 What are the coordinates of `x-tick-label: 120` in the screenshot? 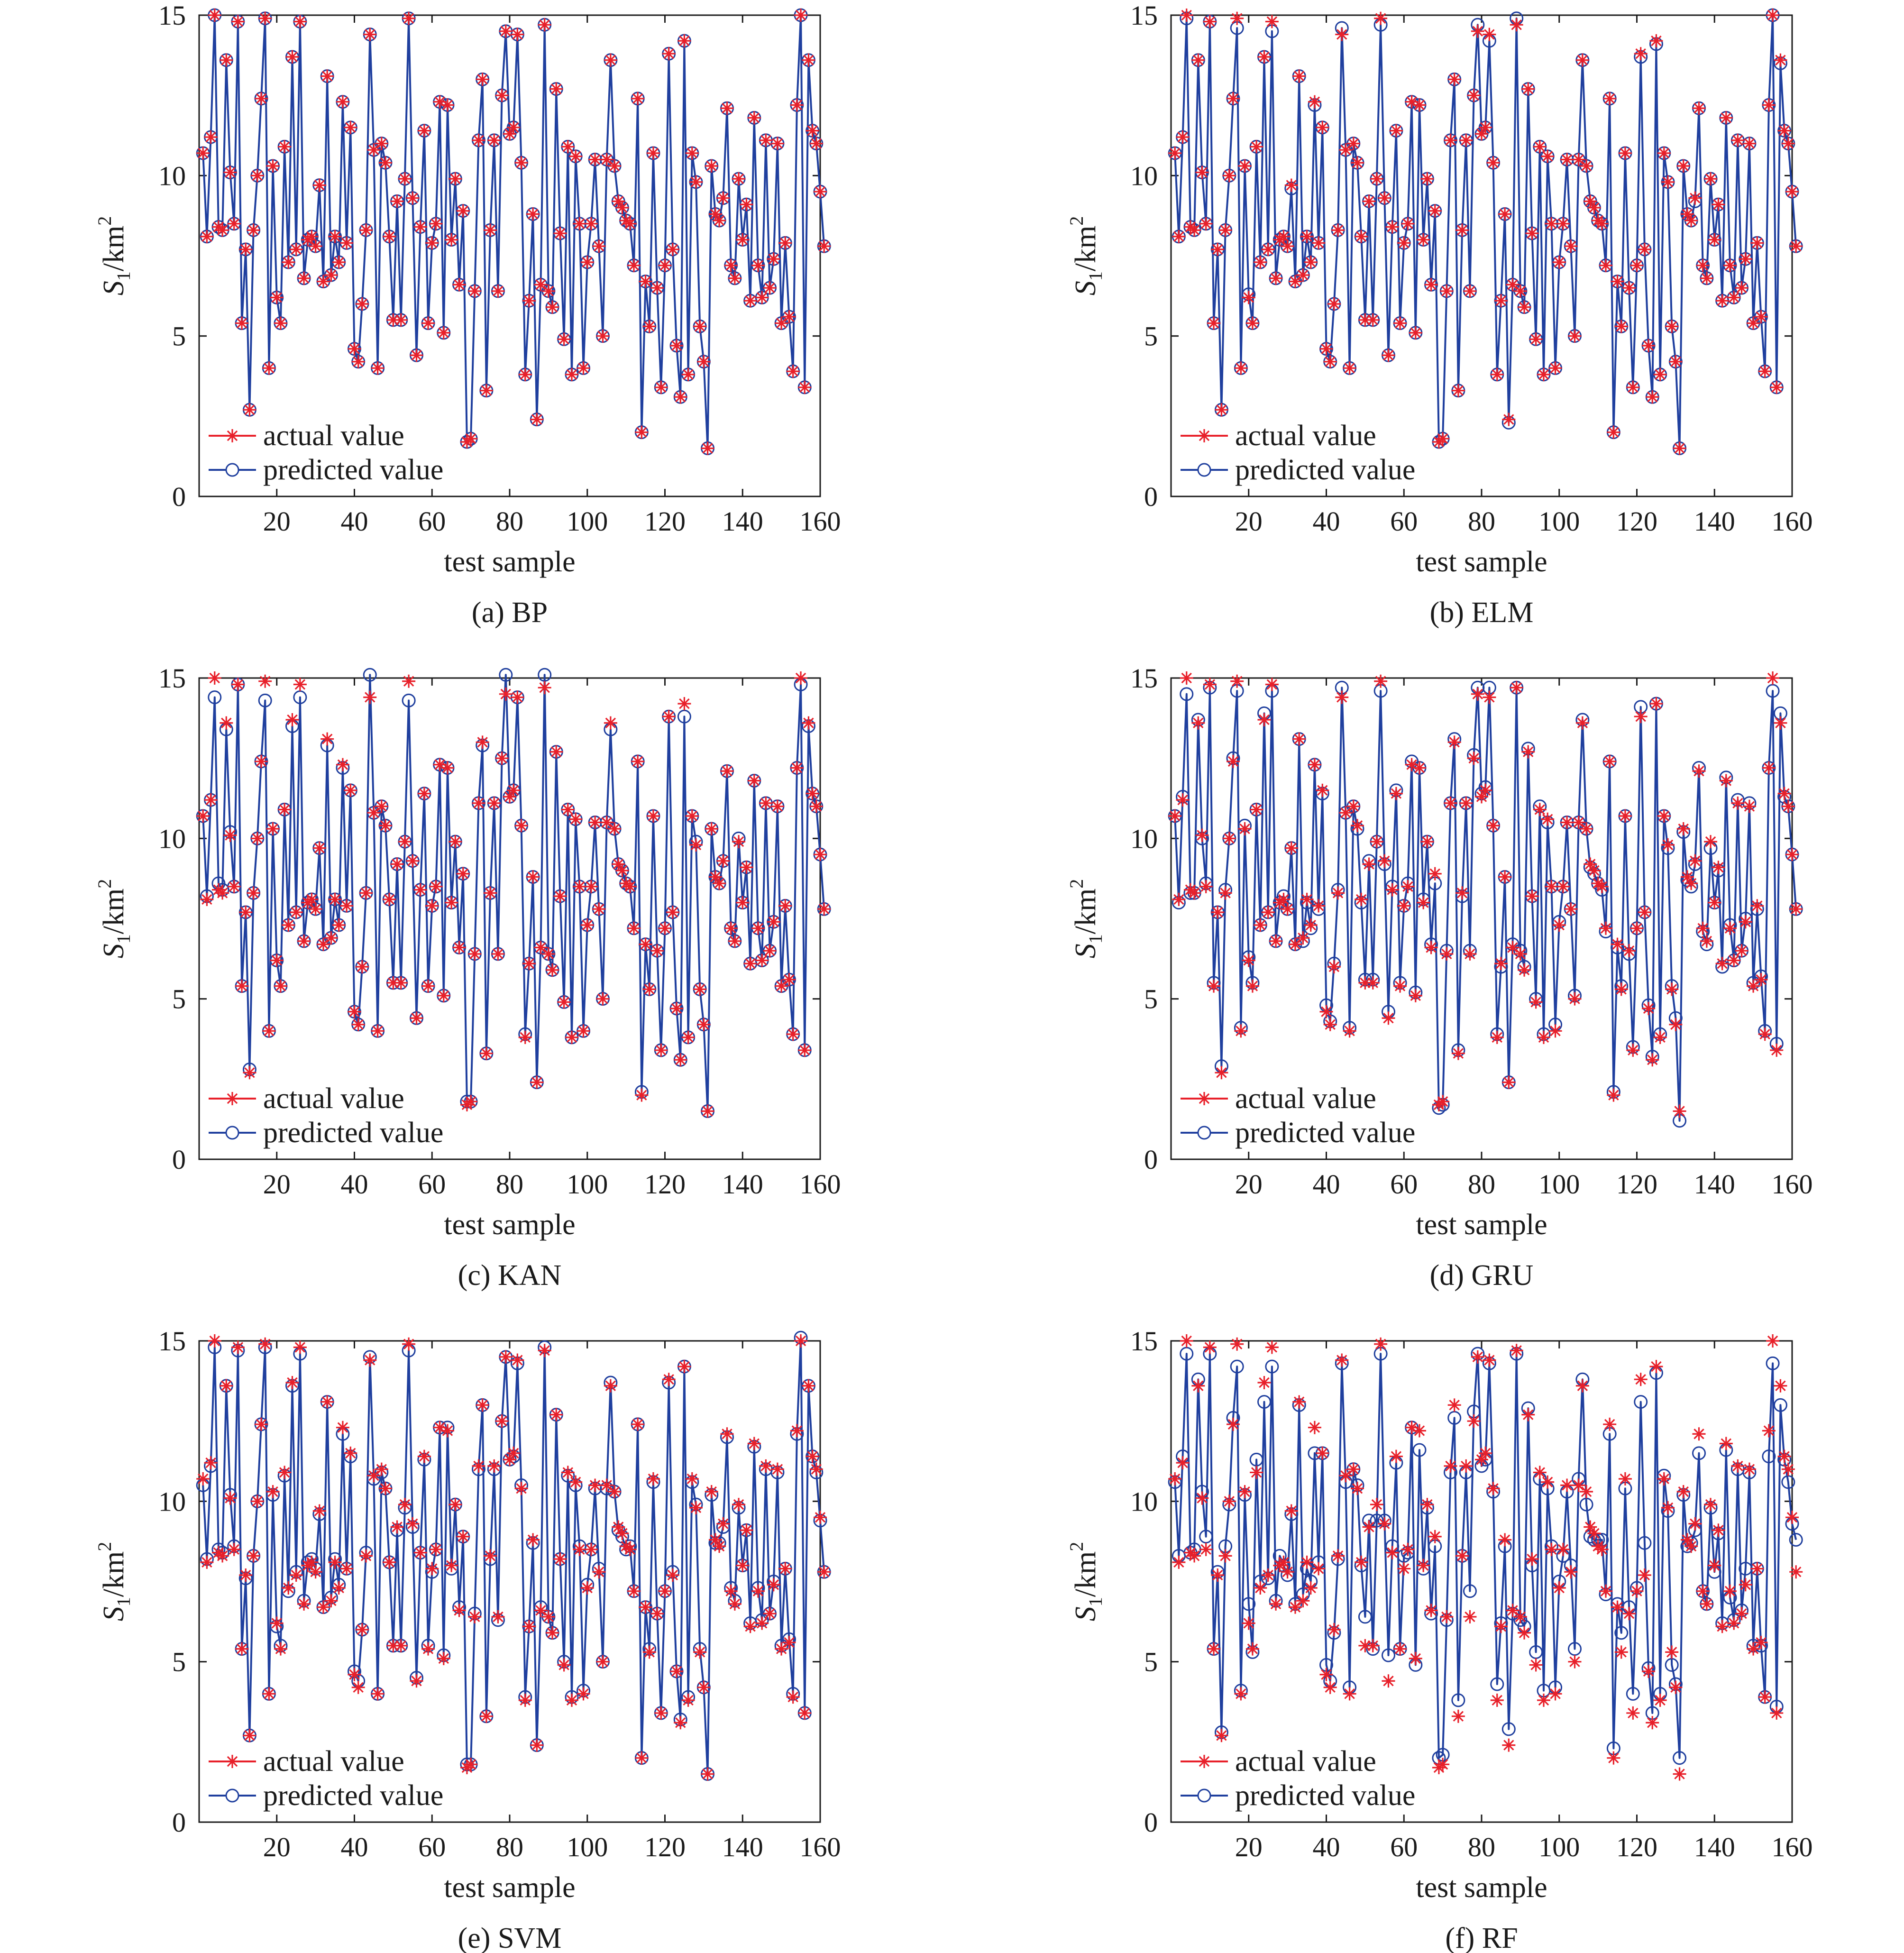 It's located at (1637, 1184).